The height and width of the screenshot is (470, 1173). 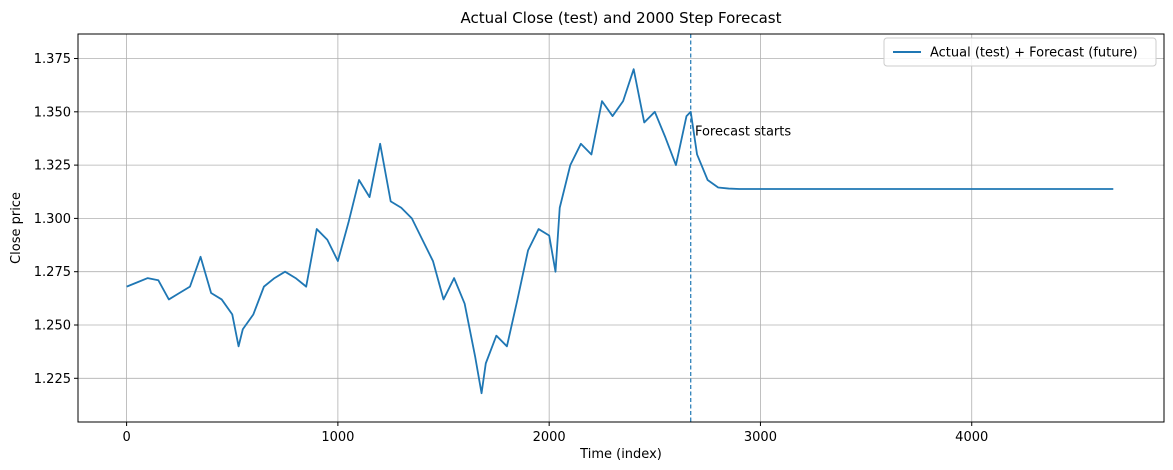 I want to click on y-tick-label: 1.275, so click(x=52, y=272).